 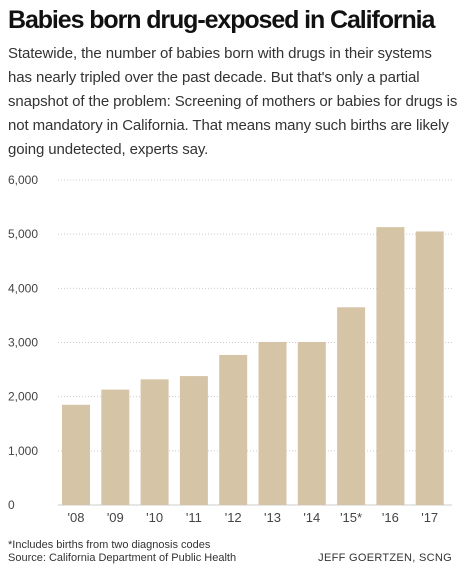 I want to click on x-tick-label: '11, so click(x=194, y=517).